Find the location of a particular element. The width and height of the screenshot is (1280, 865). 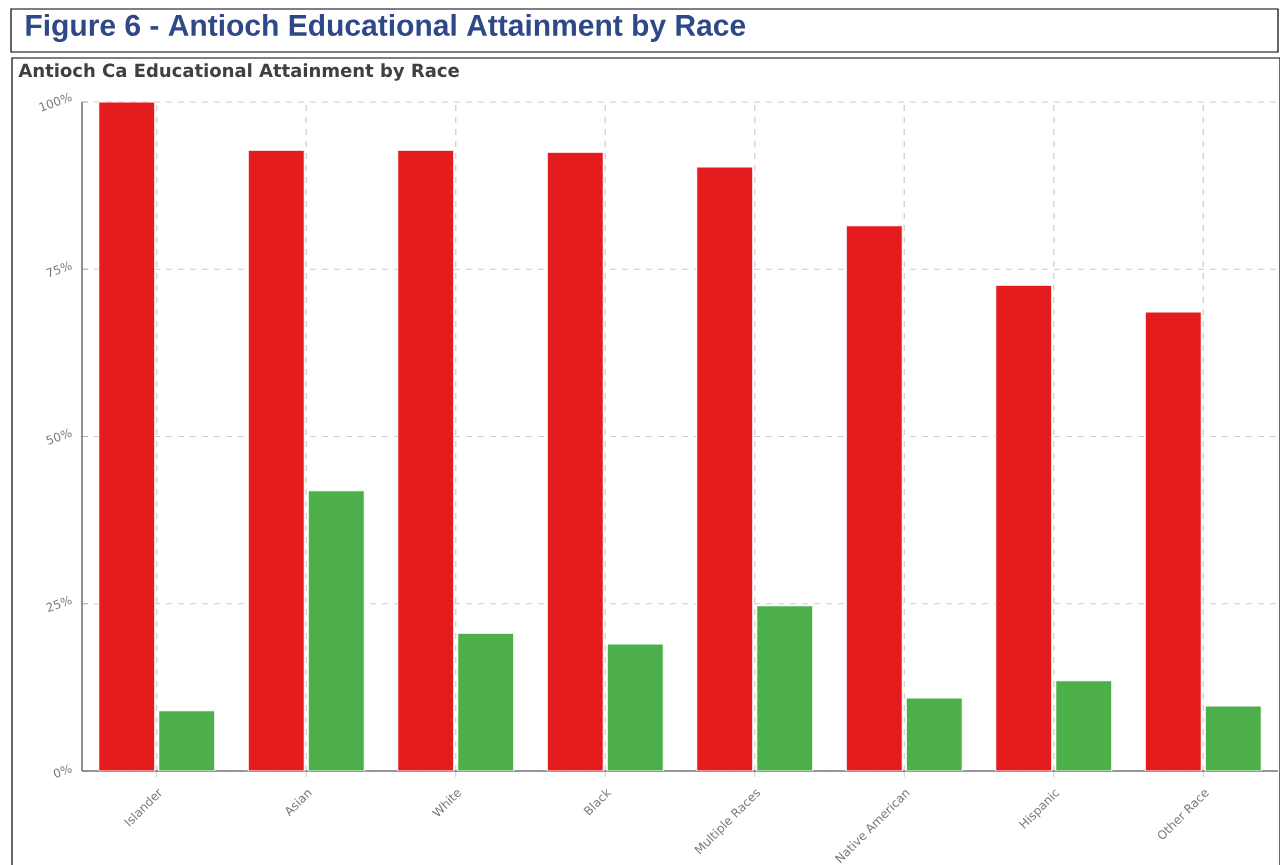

y-tick-label: 50% is located at coordinates (59, 436).